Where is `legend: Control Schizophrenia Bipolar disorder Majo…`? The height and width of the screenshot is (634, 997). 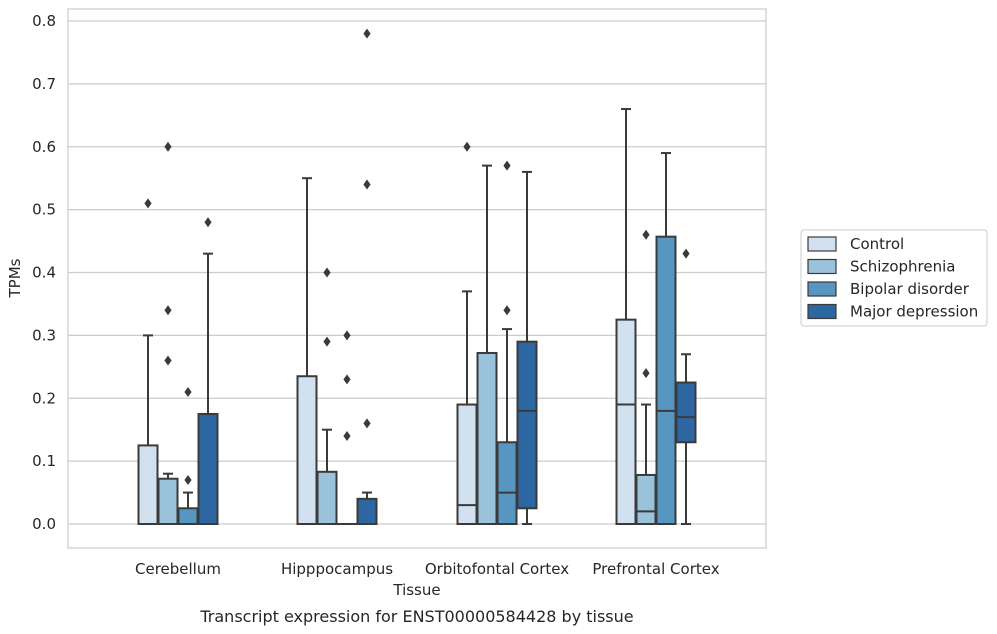 legend: Control Schizophrenia Bipolar disorder Majo… is located at coordinates (894, 278).